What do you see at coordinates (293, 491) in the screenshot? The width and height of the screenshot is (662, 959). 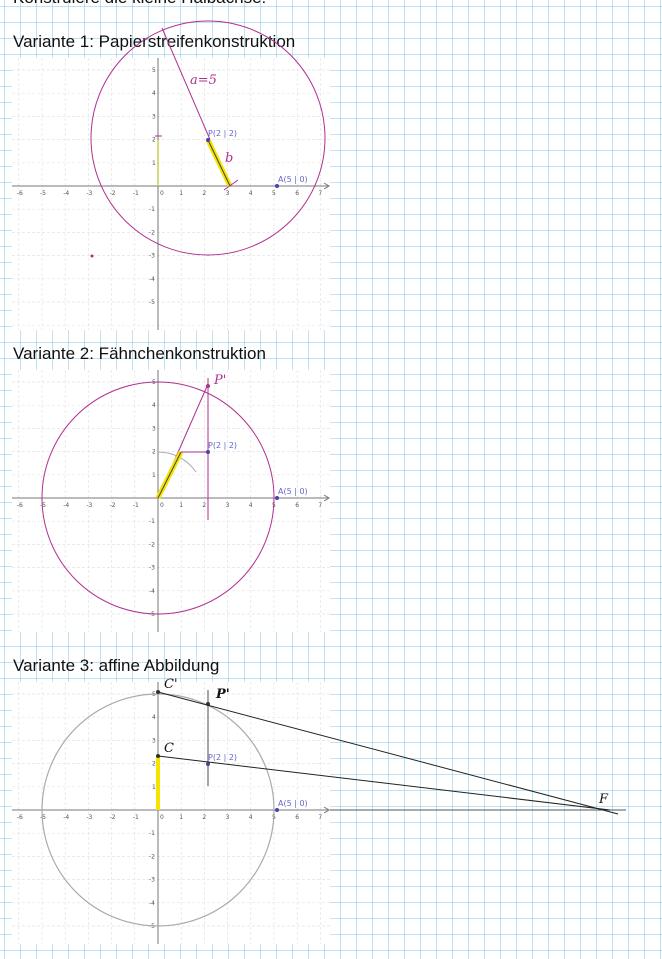 I see `variant-2-label-A: A(5 | 0)` at bounding box center [293, 491].